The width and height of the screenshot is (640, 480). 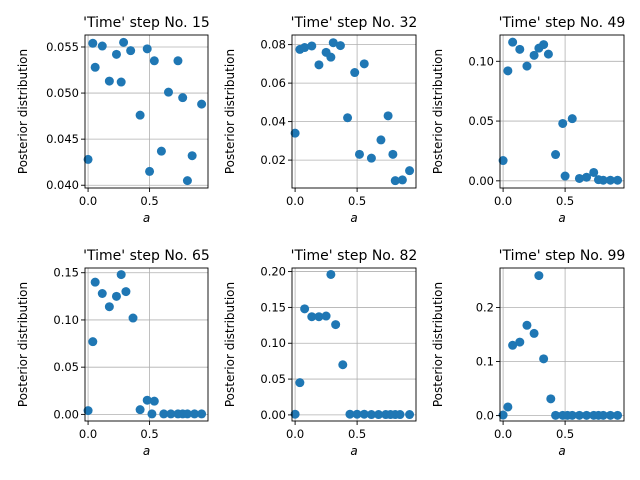 What do you see at coordinates (66, 273) in the screenshot?
I see `y-tick-label: 0.15` at bounding box center [66, 273].